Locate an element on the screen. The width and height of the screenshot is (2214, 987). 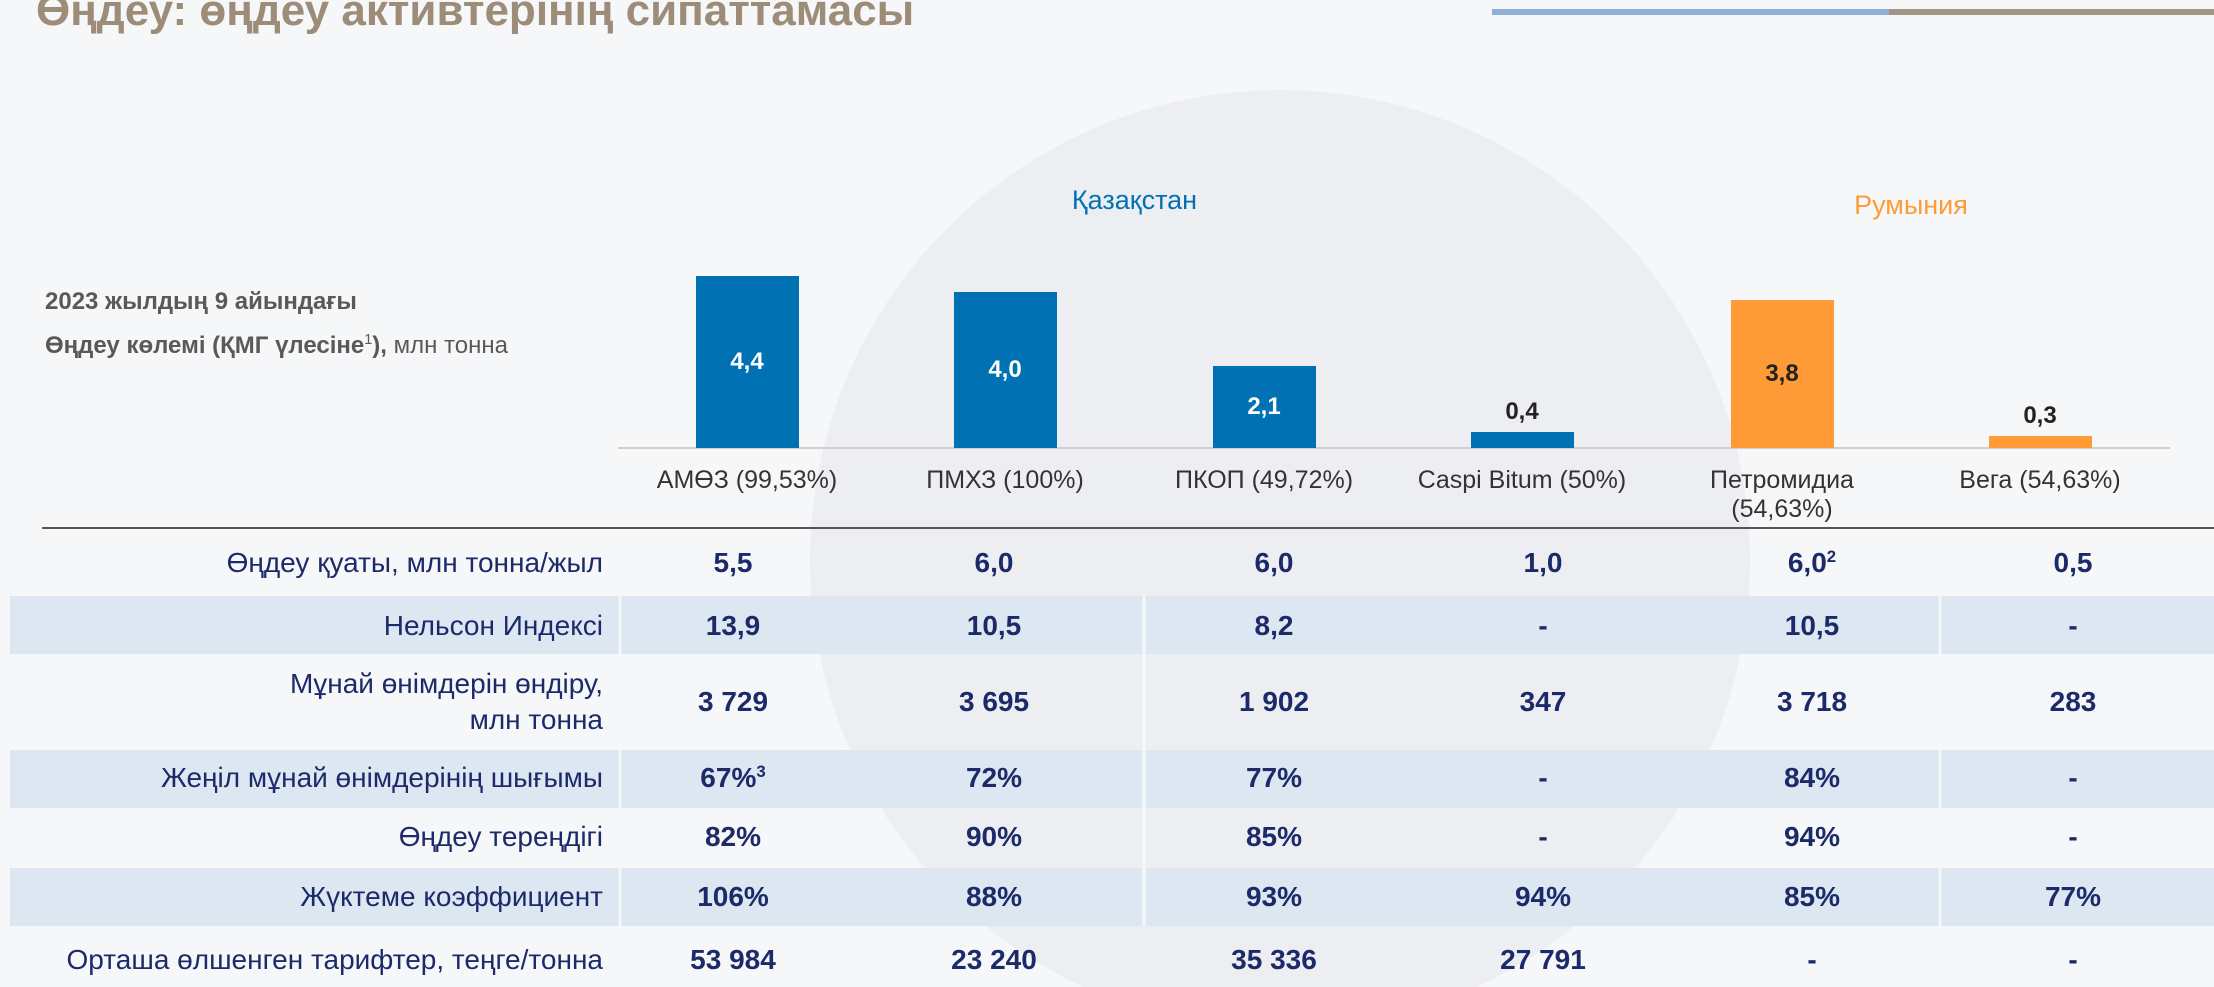
cell-text: 67% is located at coordinates (728, 778).